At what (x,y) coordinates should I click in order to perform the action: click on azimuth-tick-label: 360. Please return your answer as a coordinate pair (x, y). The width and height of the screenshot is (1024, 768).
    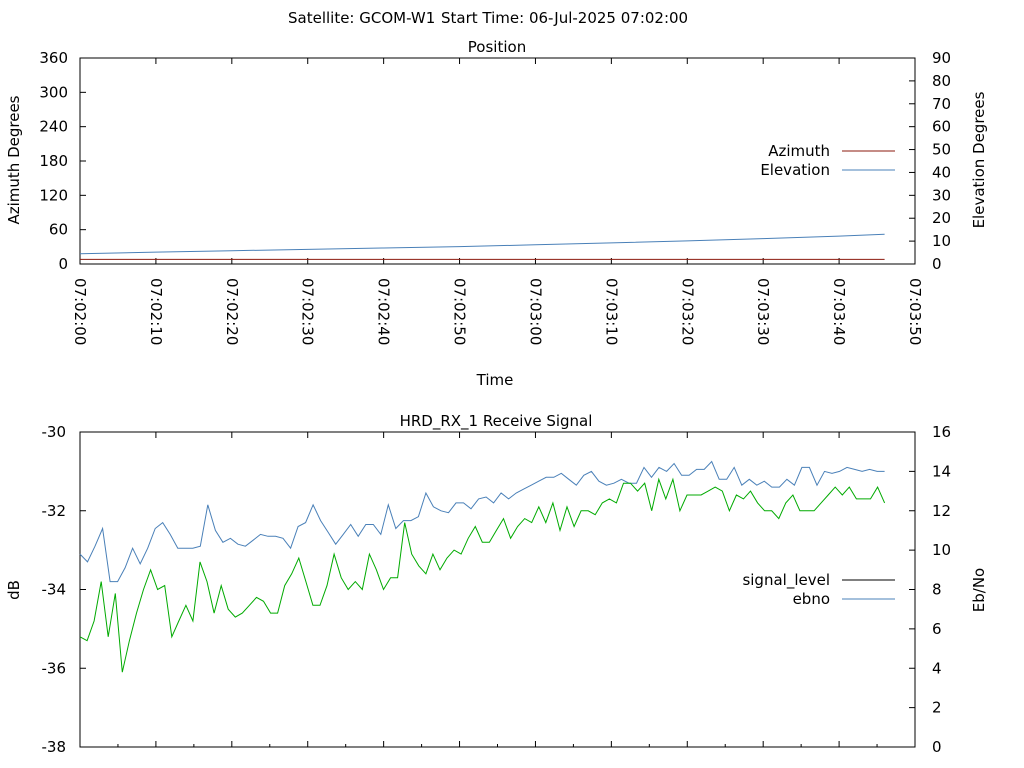
    Looking at the image, I should click on (53, 58).